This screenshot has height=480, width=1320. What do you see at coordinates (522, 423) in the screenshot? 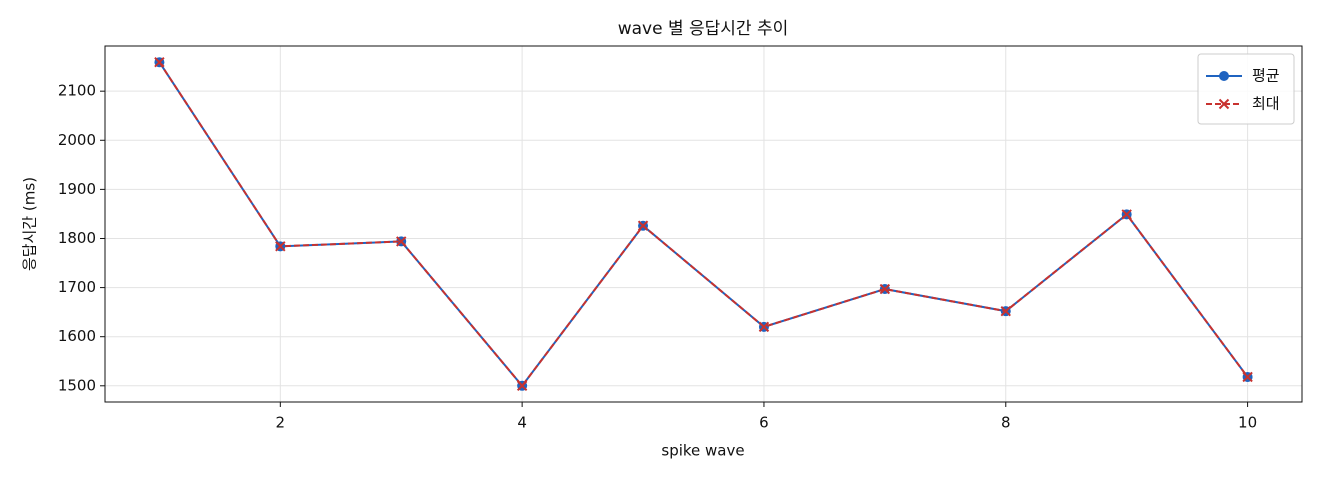
I see `x-tick-label: 4` at bounding box center [522, 423].